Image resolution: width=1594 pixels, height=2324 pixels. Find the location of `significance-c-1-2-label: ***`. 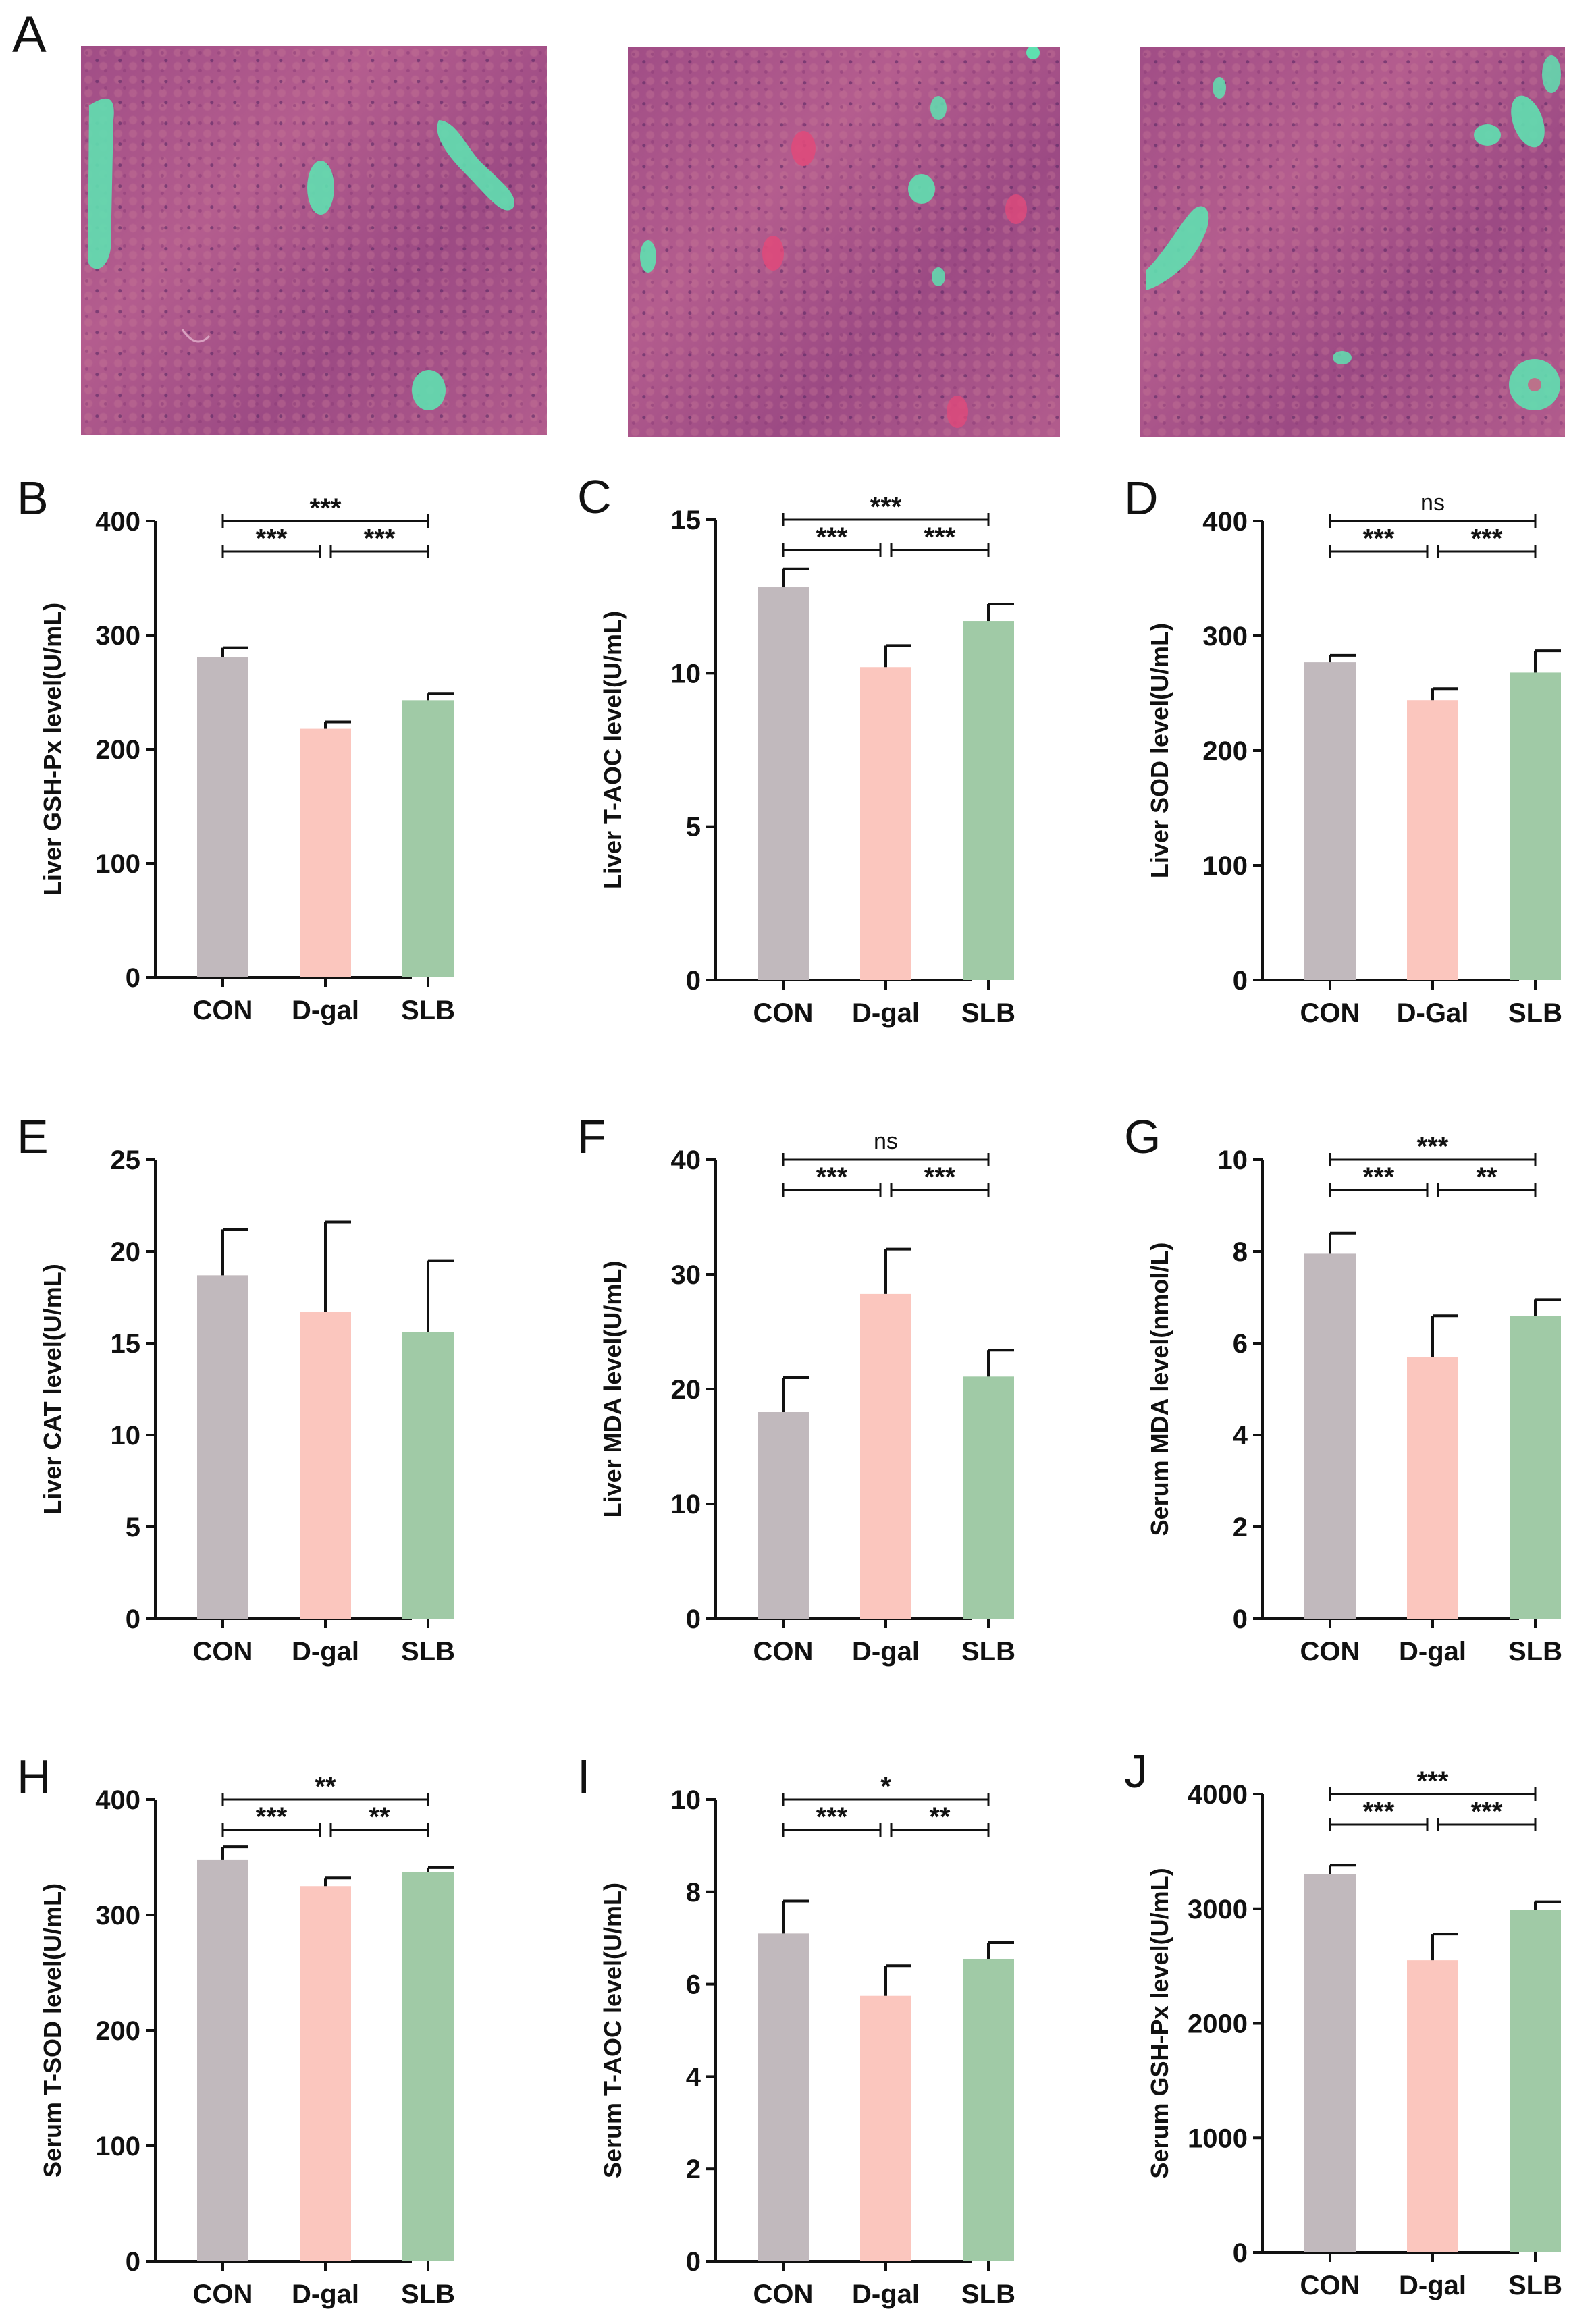

significance-c-1-2-label: *** is located at coordinates (940, 537).